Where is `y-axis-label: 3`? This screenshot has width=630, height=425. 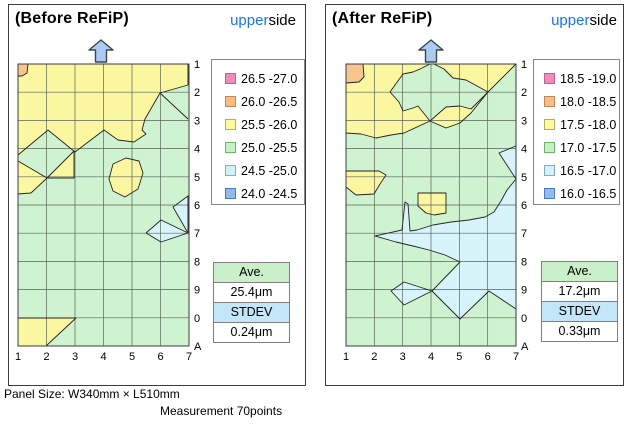
y-axis-label: 3 is located at coordinates (524, 121).